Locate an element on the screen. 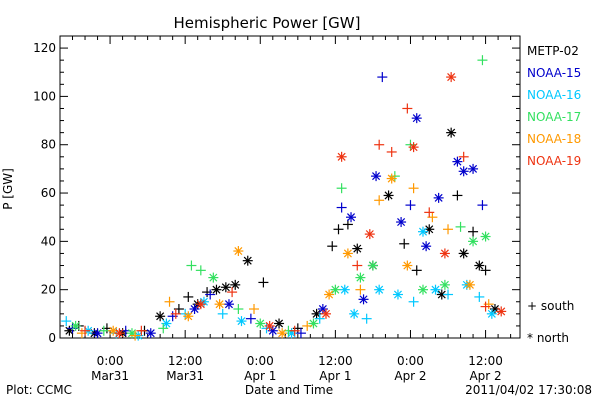 The height and width of the screenshot is (404, 600). legend-entry: METP-02 is located at coordinates (553, 51).